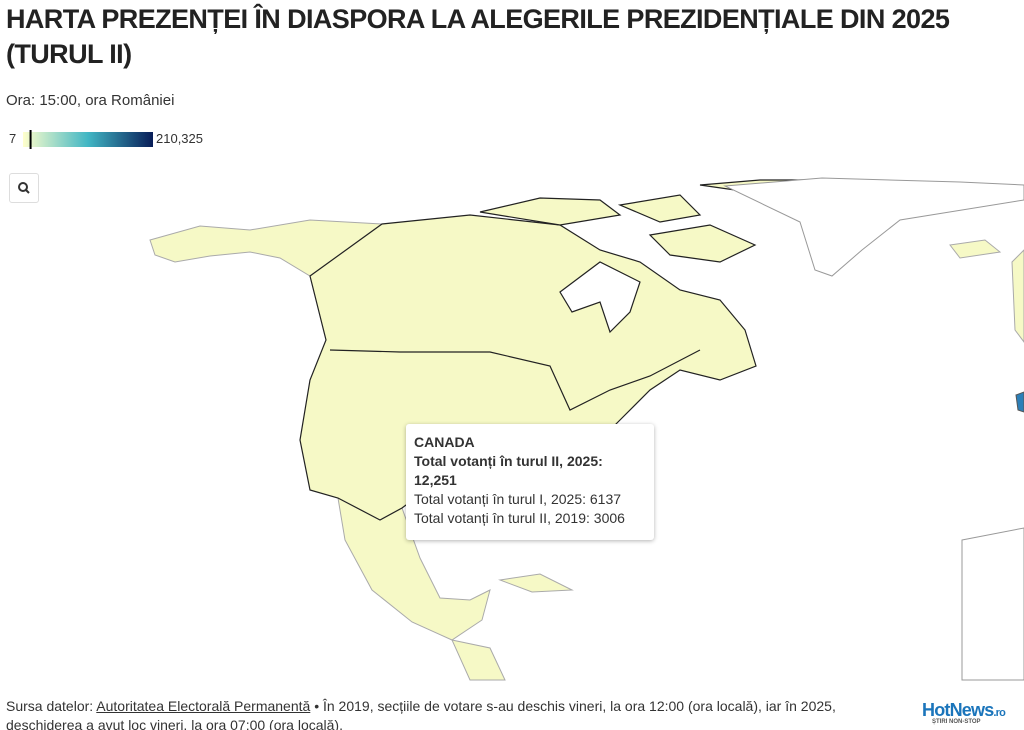 This screenshot has height=730, width=1024. What do you see at coordinates (478, 660) in the screenshot?
I see `central-america` at bounding box center [478, 660].